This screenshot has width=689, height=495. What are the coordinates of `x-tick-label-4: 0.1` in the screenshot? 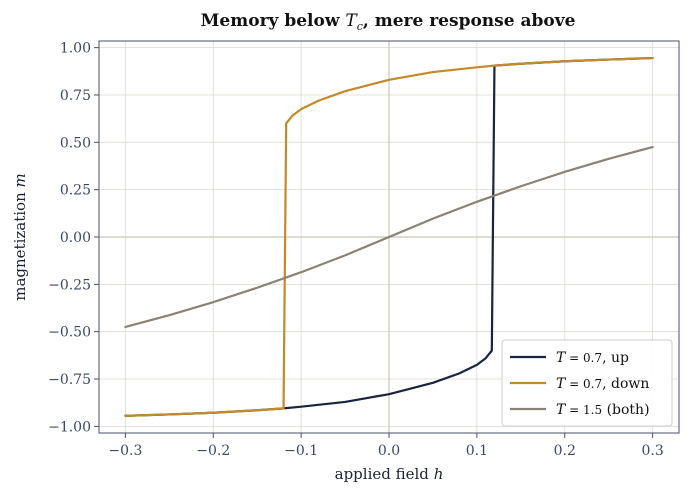 It's located at (477, 451).